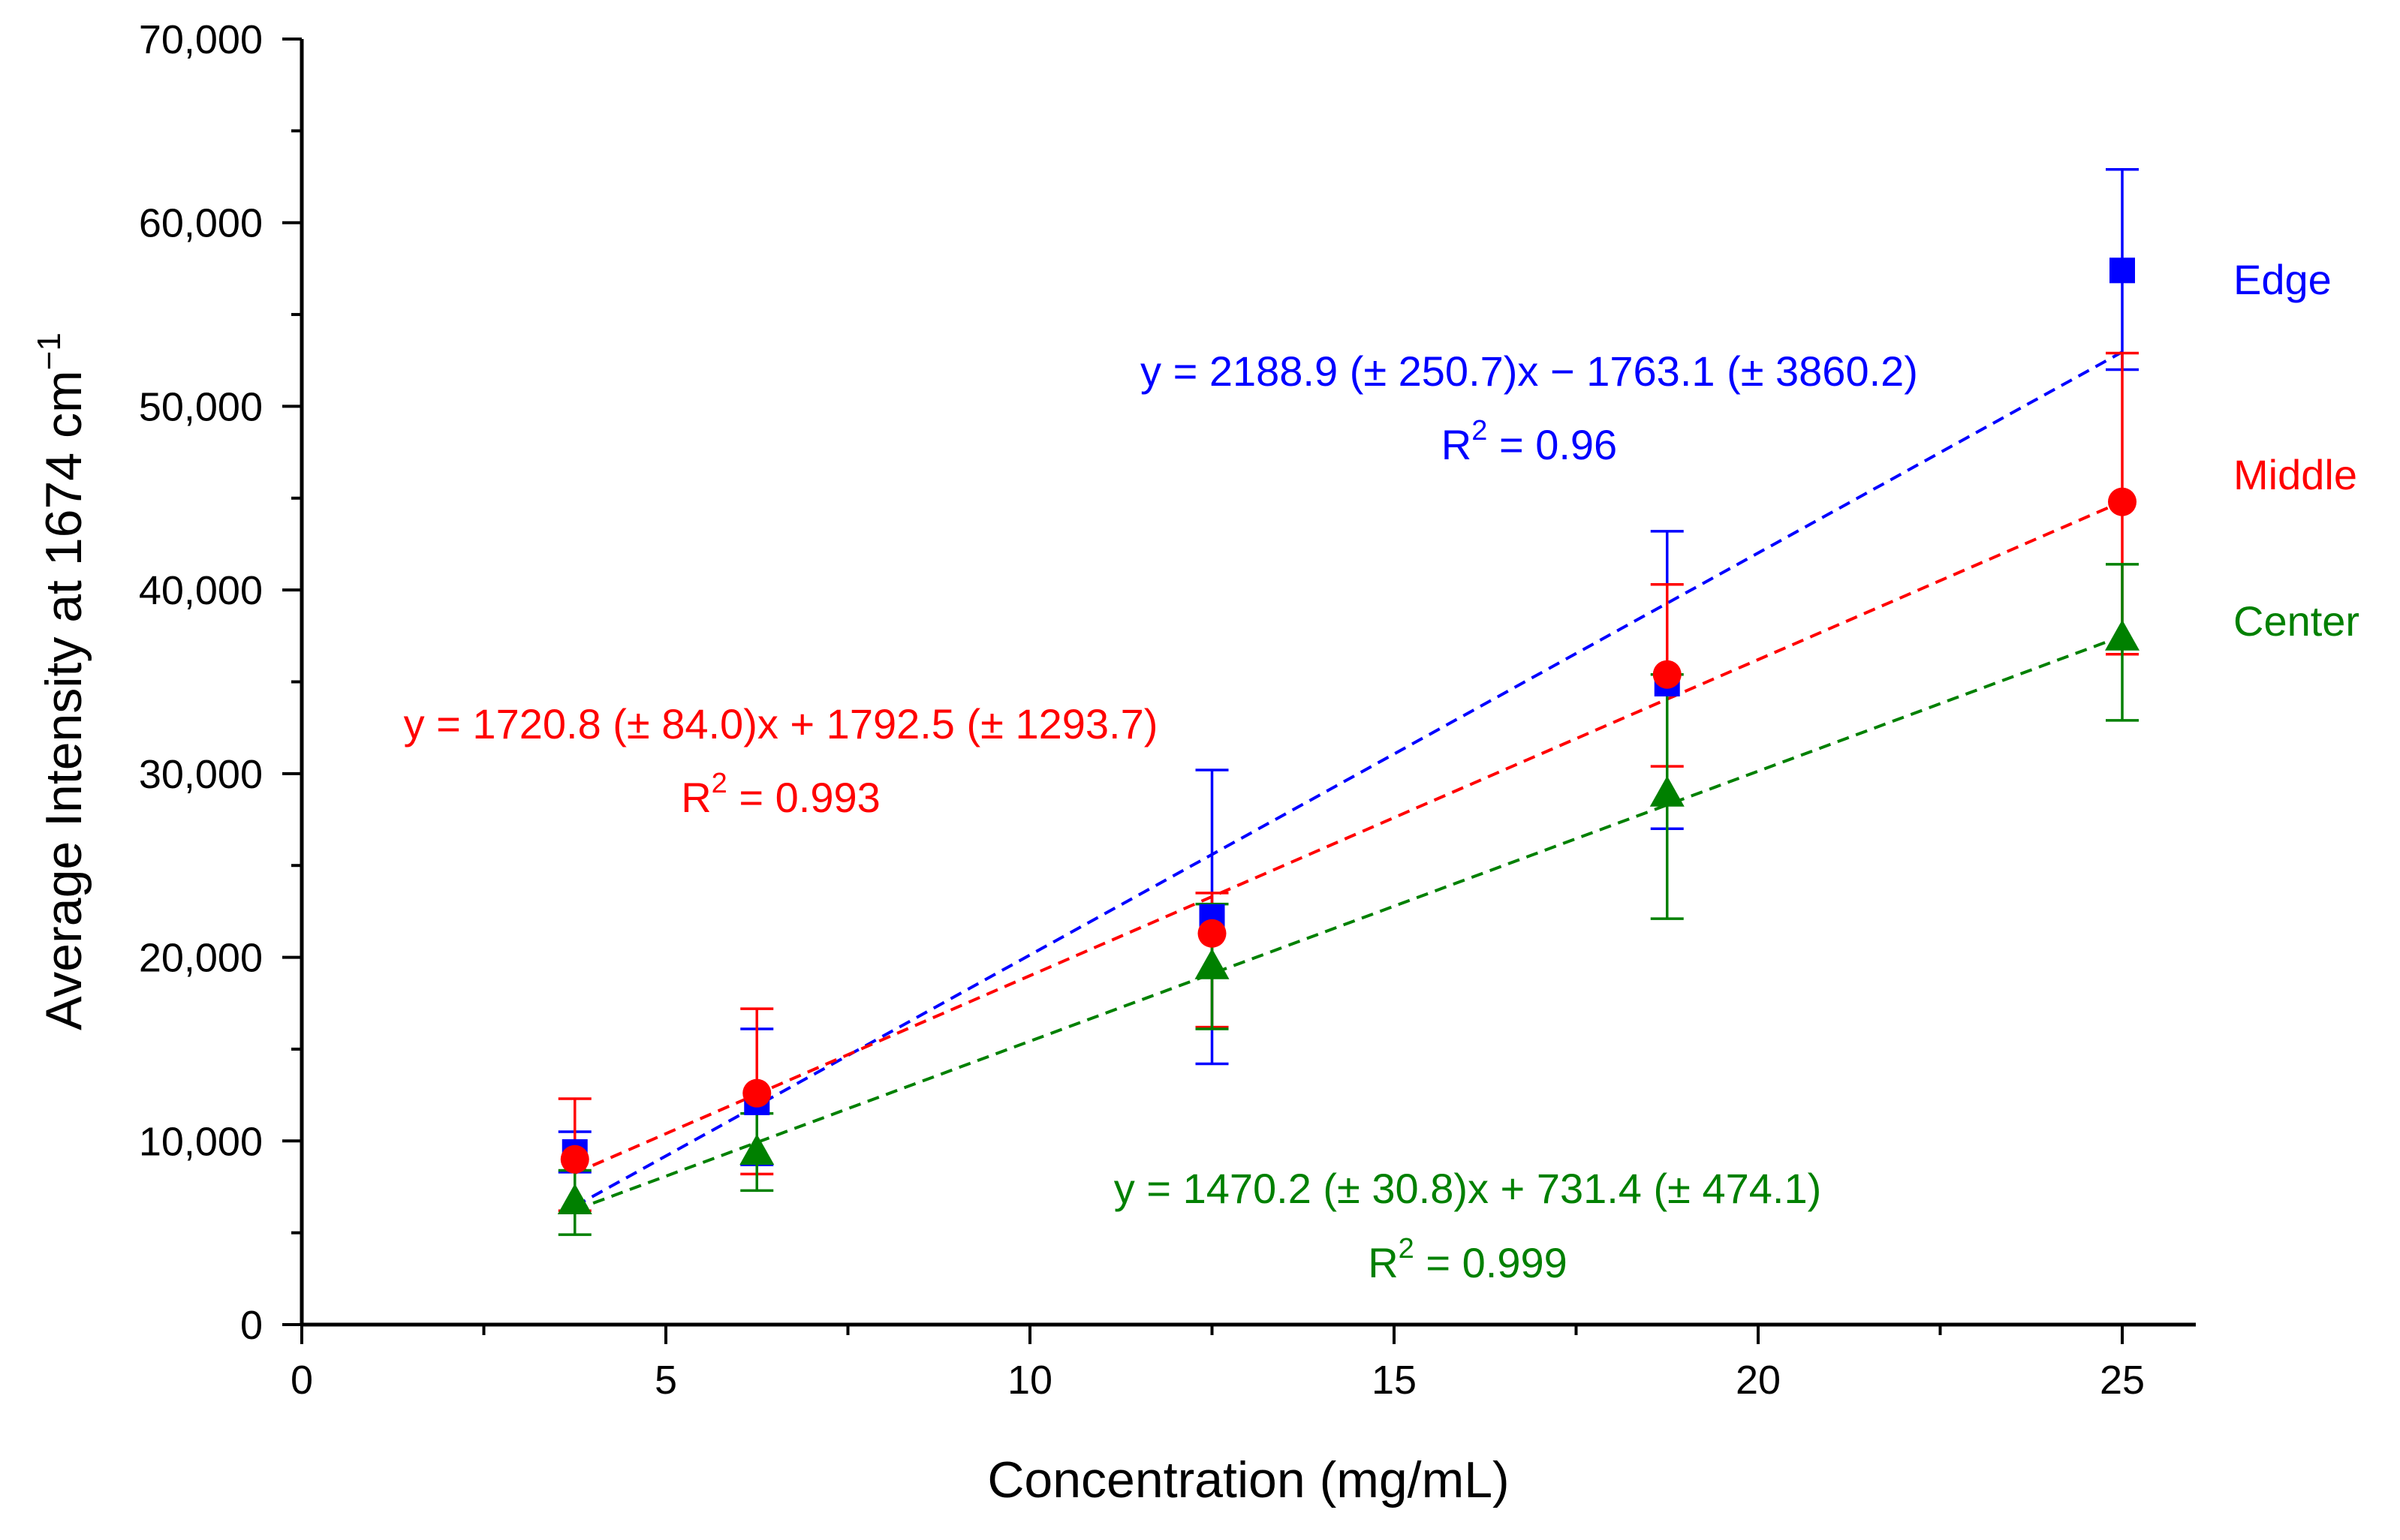 This screenshot has width=2400, height=1540. I want to click on equation-middle-text: y = 1720.8 (± 84.0)x + 1792.5 (± 1293.7), so click(781, 723).